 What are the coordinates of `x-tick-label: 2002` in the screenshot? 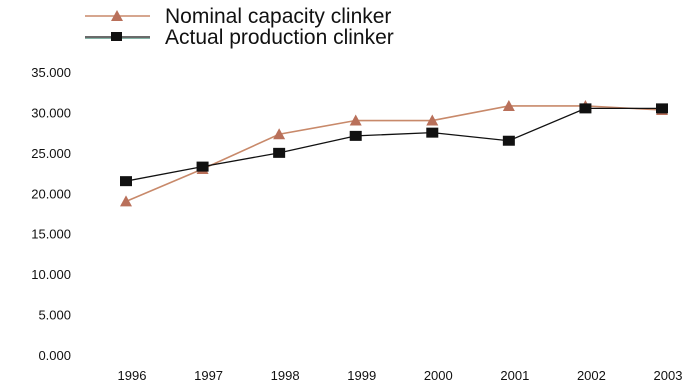 It's located at (591, 375).